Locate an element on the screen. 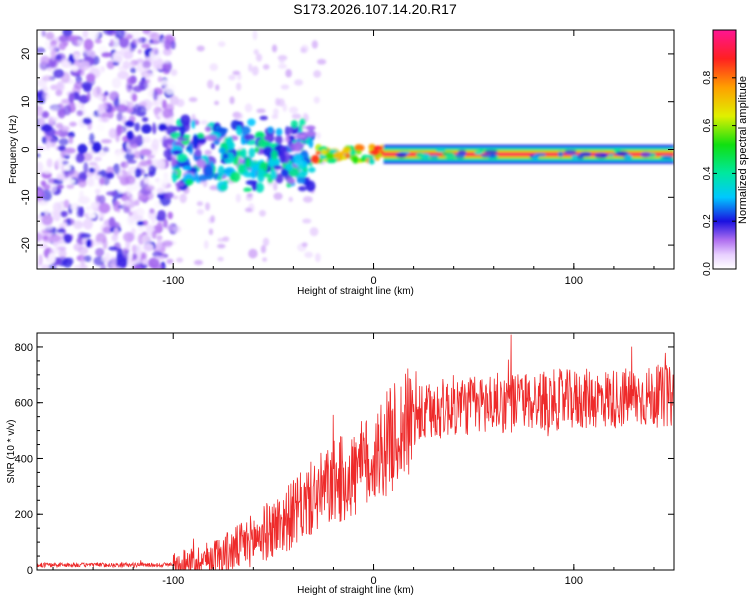 This screenshot has height=600, width=750. snr-y-tick-label: 0 is located at coordinates (30, 571).